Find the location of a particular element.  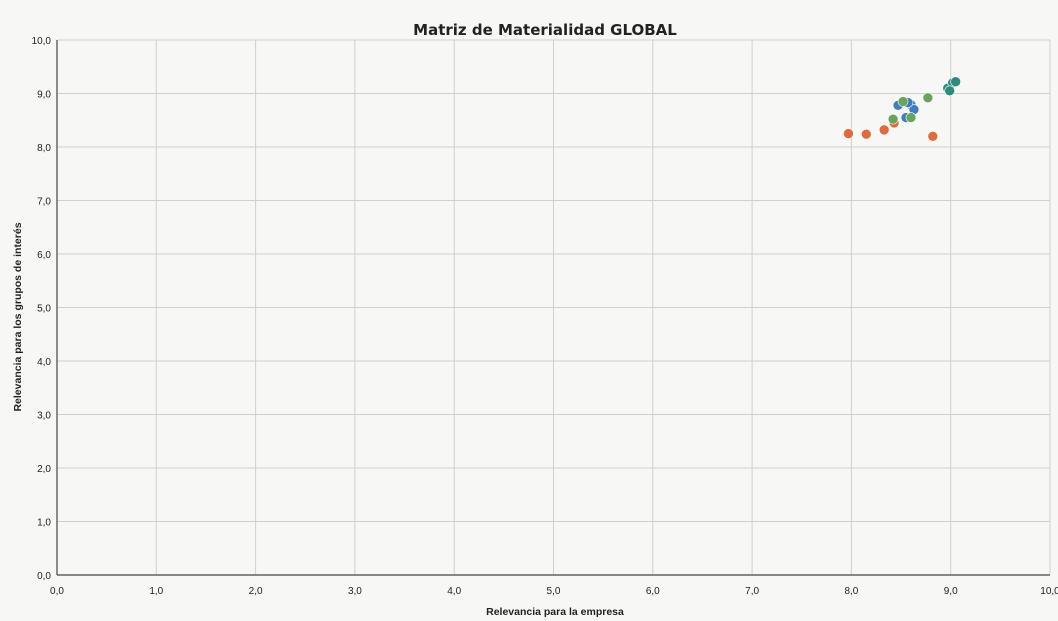

x-axis-title: Relevancia para la empresa is located at coordinates (555, 612).